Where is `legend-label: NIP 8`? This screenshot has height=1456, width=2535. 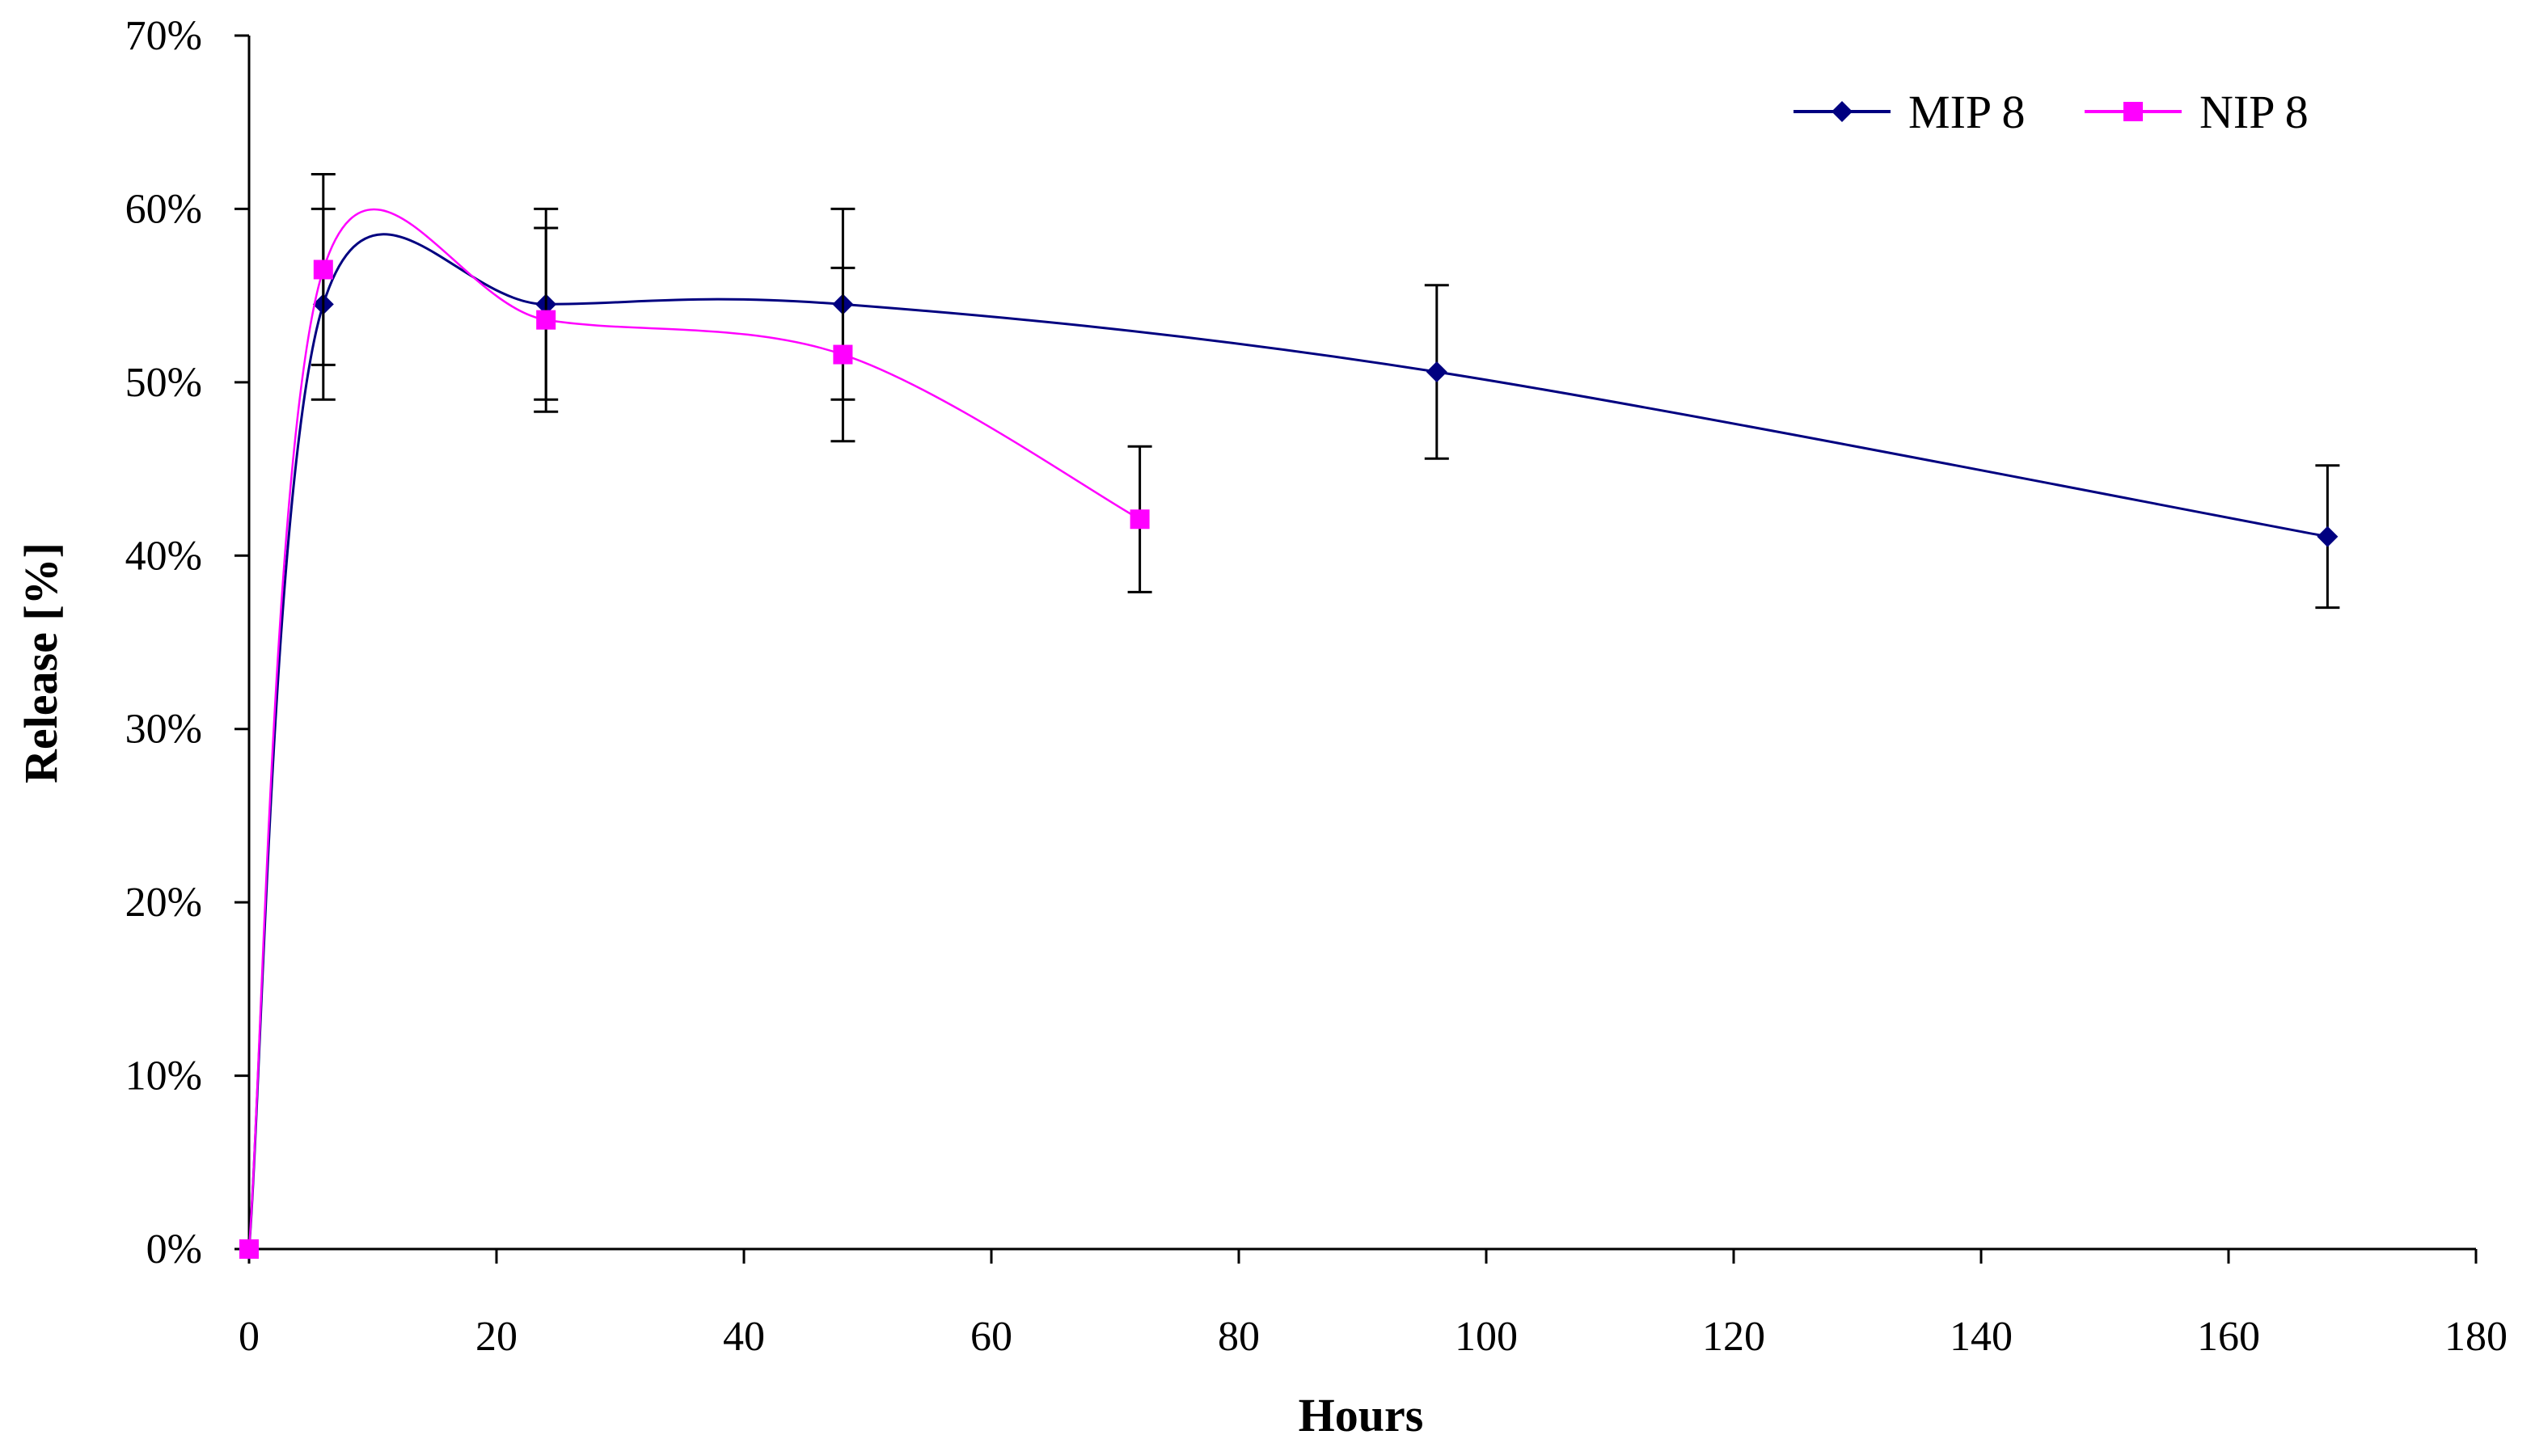
legend-label: NIP 8 is located at coordinates (2254, 112).